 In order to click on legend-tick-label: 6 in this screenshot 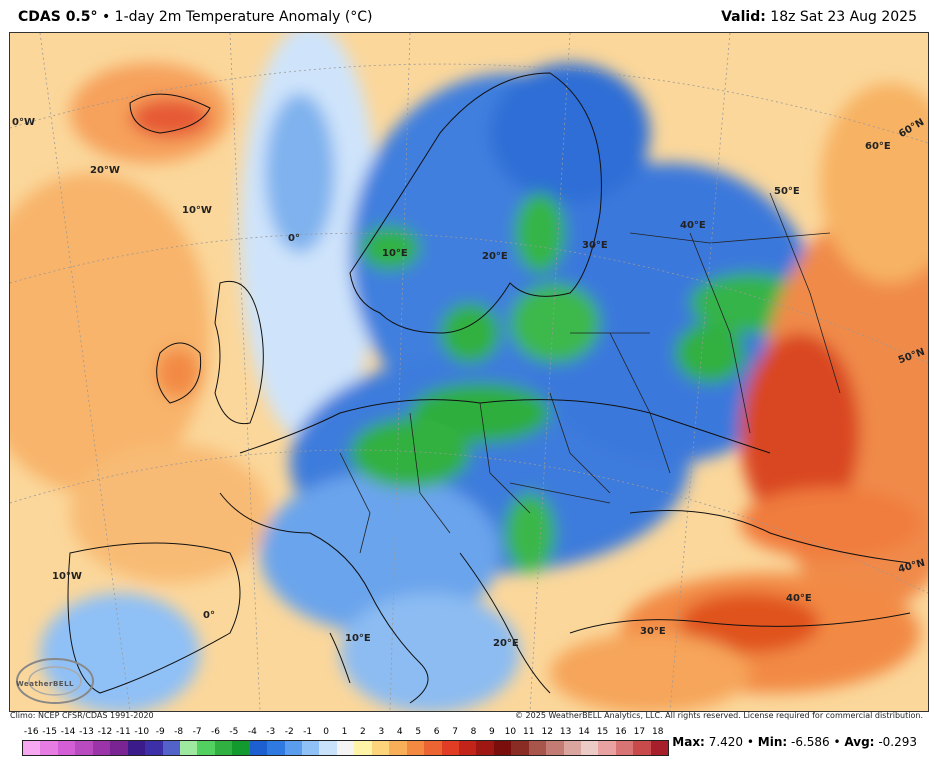, I will do `click(436, 732)`.